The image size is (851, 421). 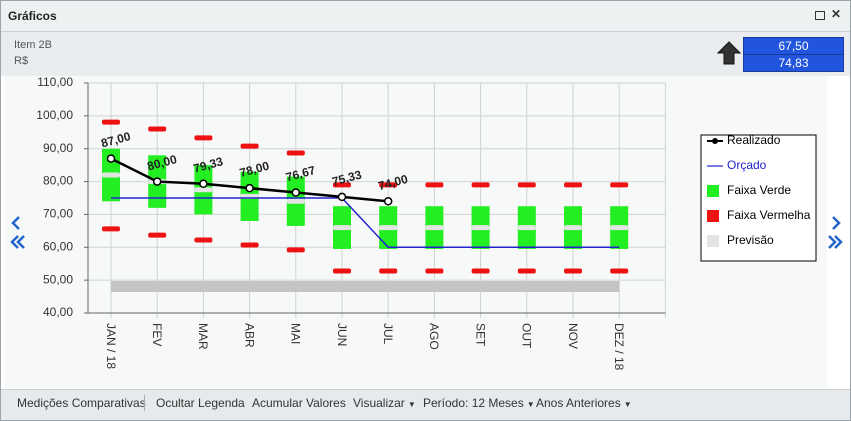 What do you see at coordinates (480, 335) in the screenshot?
I see `x-tick-label: SET` at bounding box center [480, 335].